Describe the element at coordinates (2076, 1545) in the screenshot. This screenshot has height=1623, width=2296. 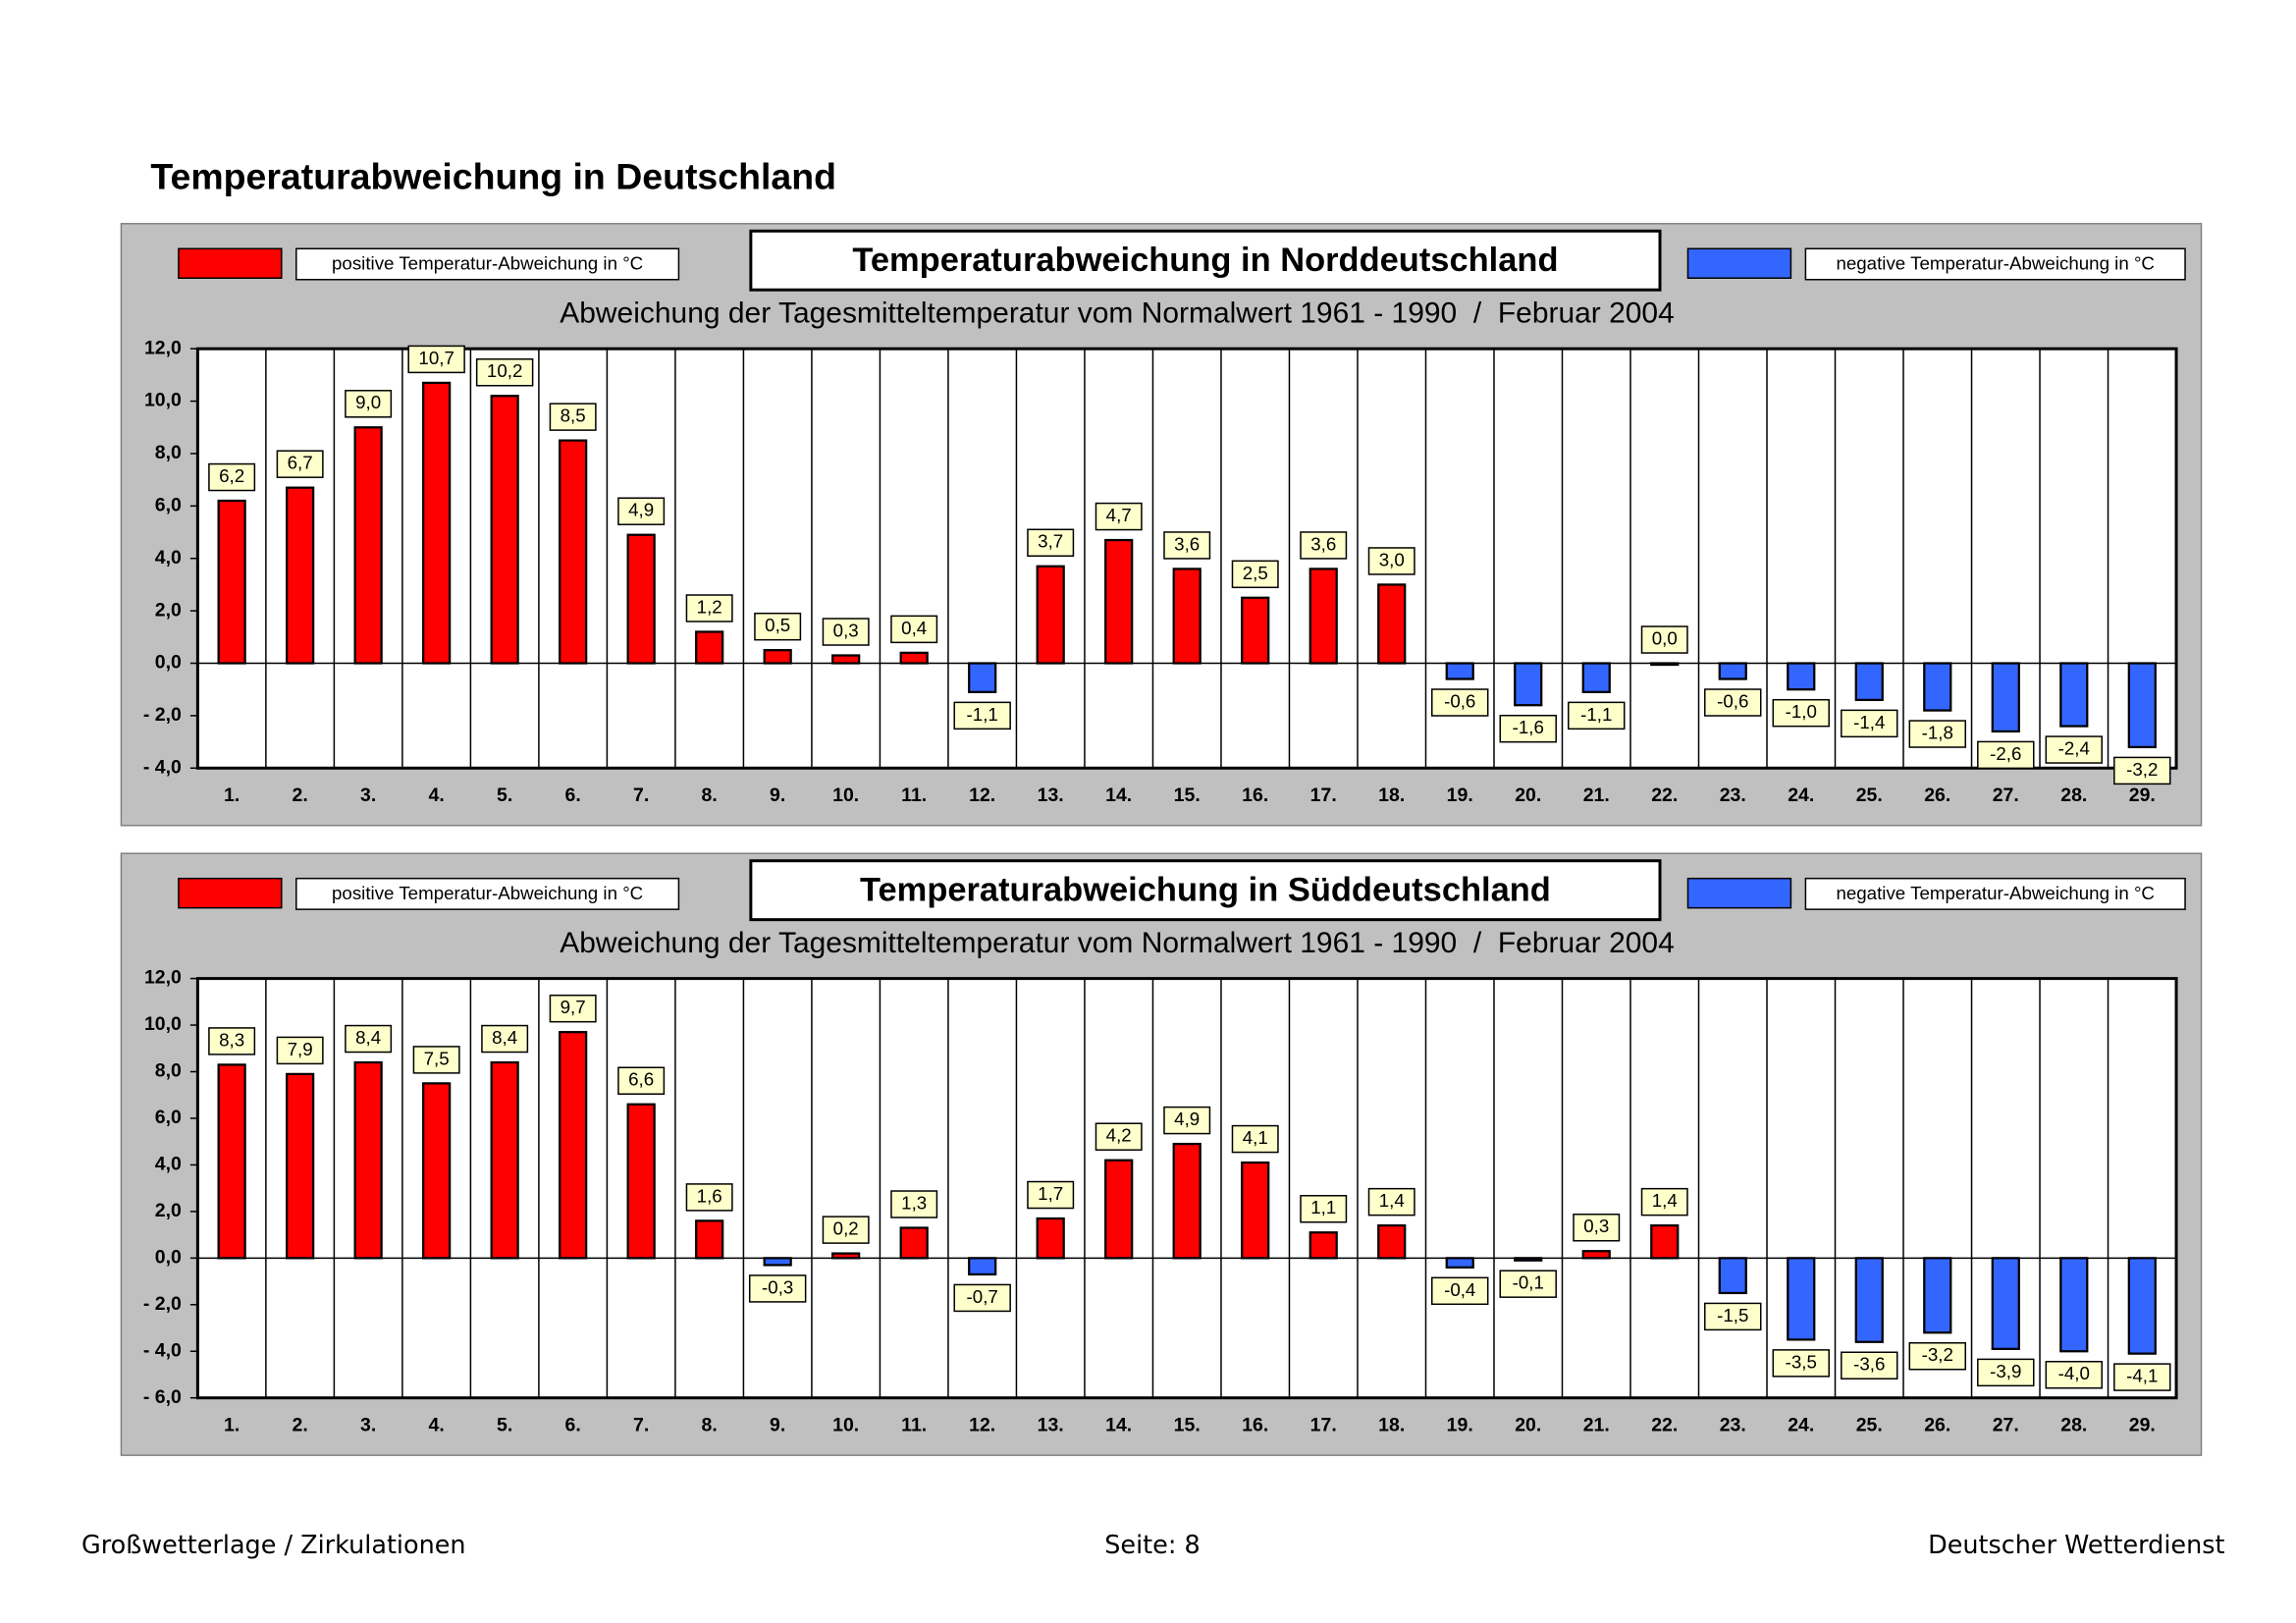
I see `footer-right: Deutscher Wetterdienst` at that location.